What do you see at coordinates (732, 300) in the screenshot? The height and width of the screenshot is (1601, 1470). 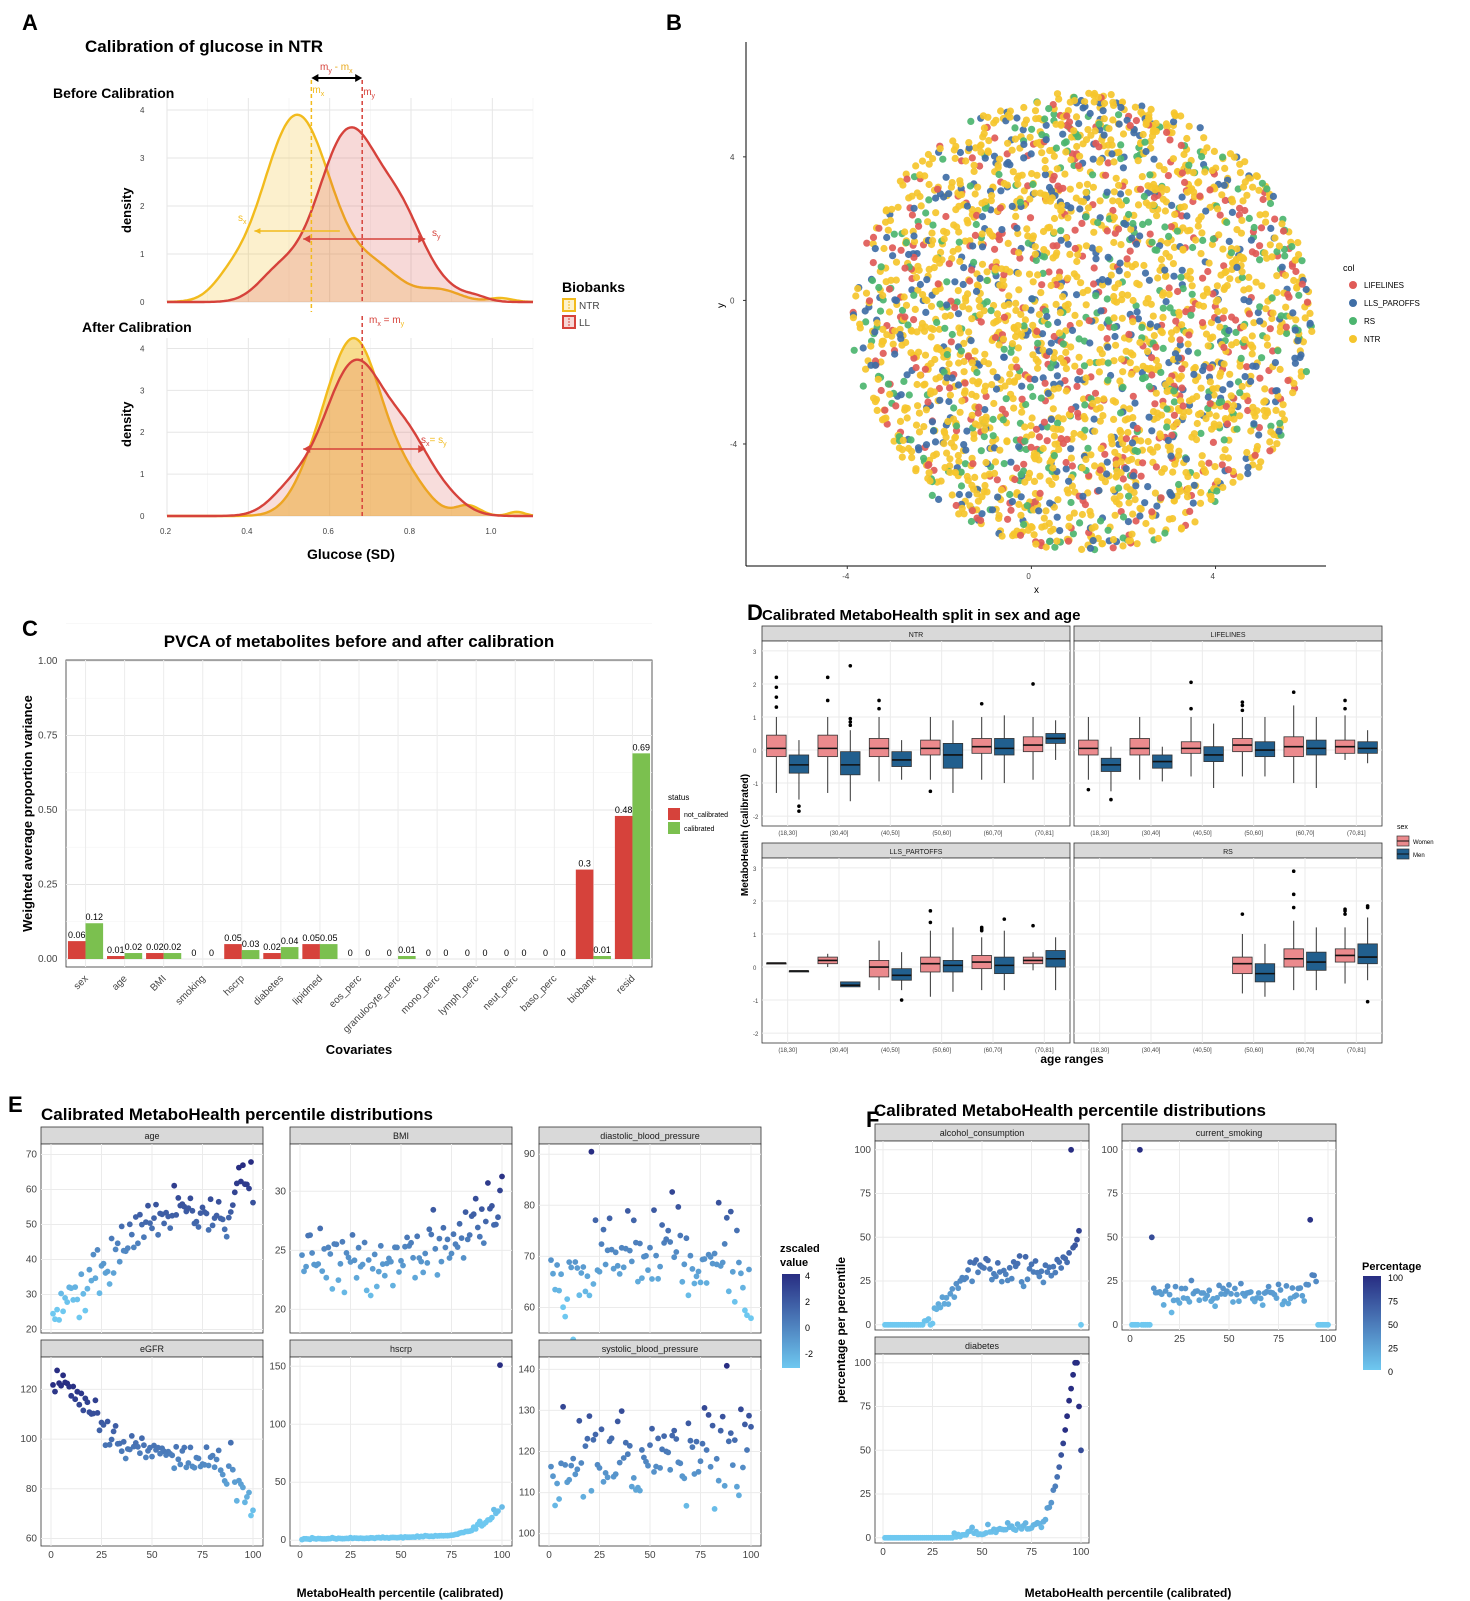 I see `y-tick-label: 0` at bounding box center [732, 300].